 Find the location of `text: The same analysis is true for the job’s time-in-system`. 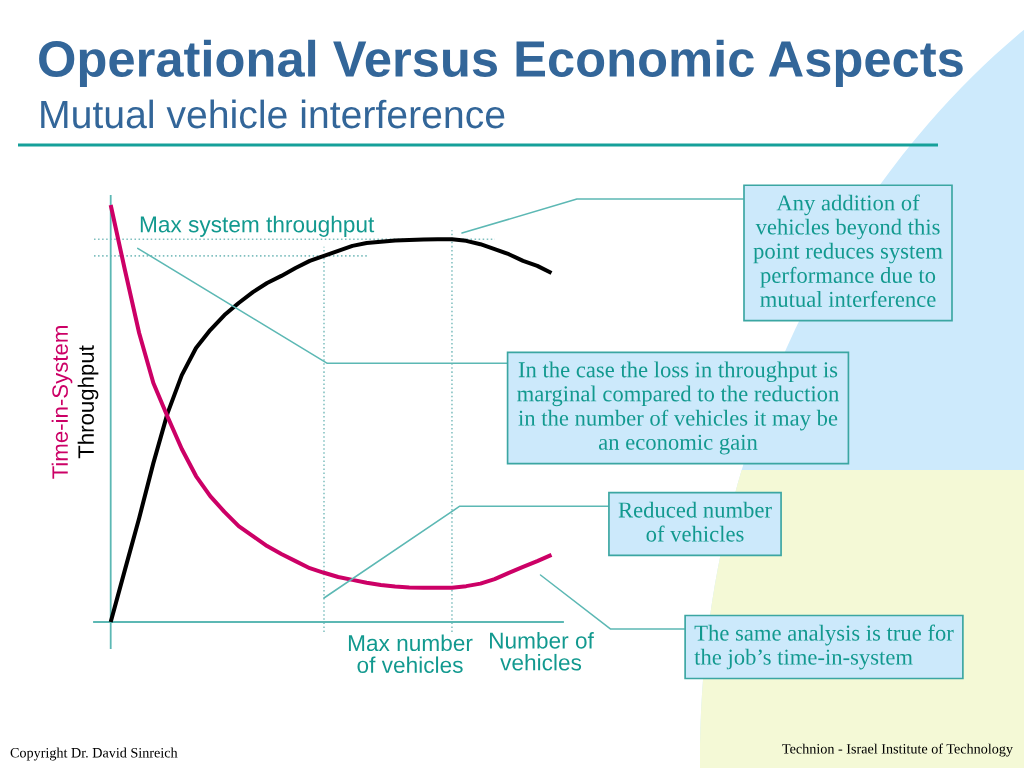

text: The same analysis is true for the job’s time-in-system is located at coordinates (824, 647).